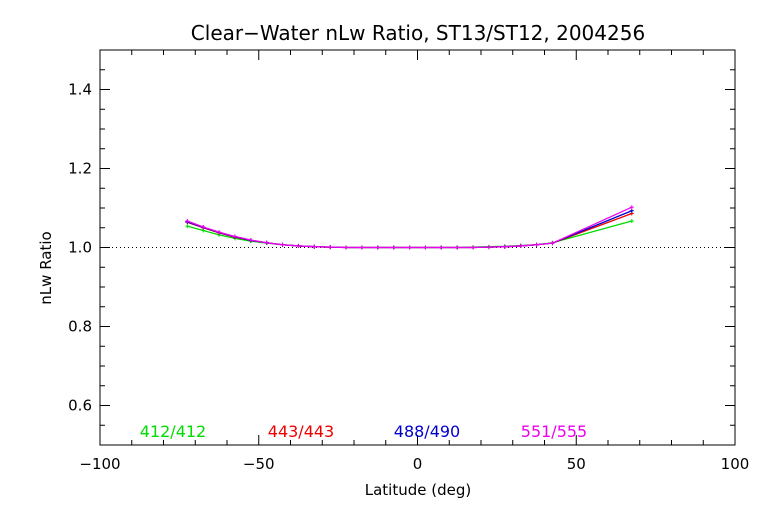 This screenshot has height=512, width=768. What do you see at coordinates (554, 431) in the screenshot?
I see `legend-label: 551/555` at bounding box center [554, 431].